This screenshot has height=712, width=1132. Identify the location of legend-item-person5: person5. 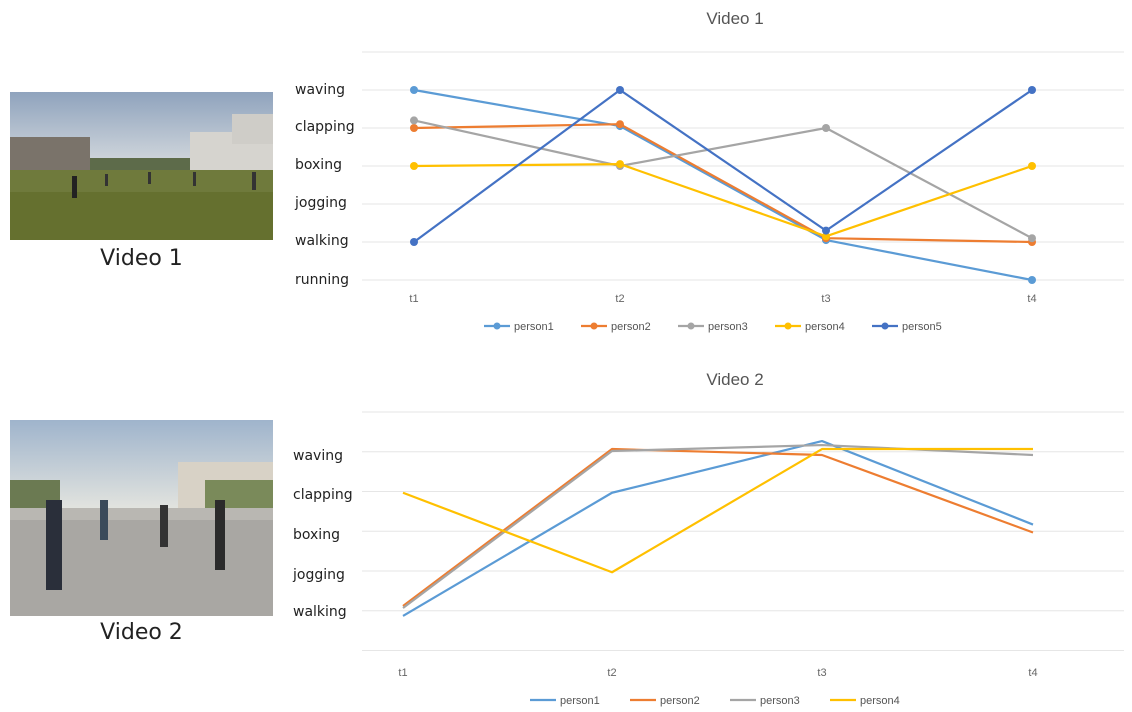
(907, 327).